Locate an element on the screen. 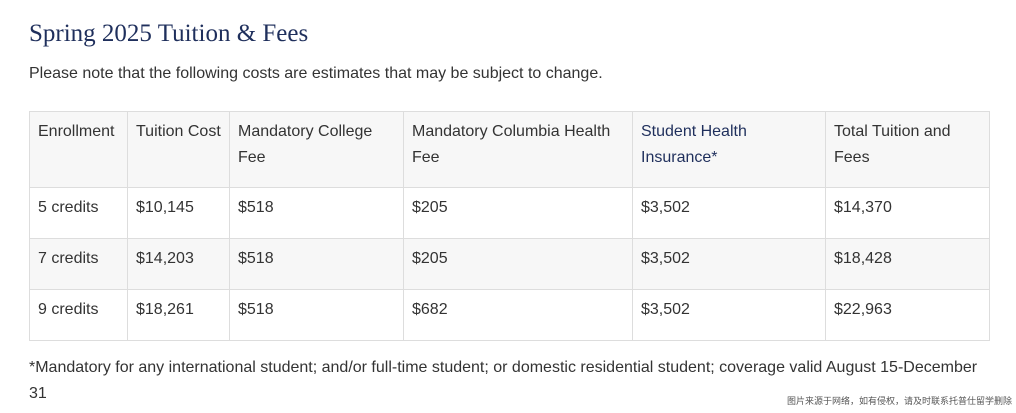 The width and height of the screenshot is (1016, 413). header-student-health-insurance: Student Health Insurance* is located at coordinates (729, 149).